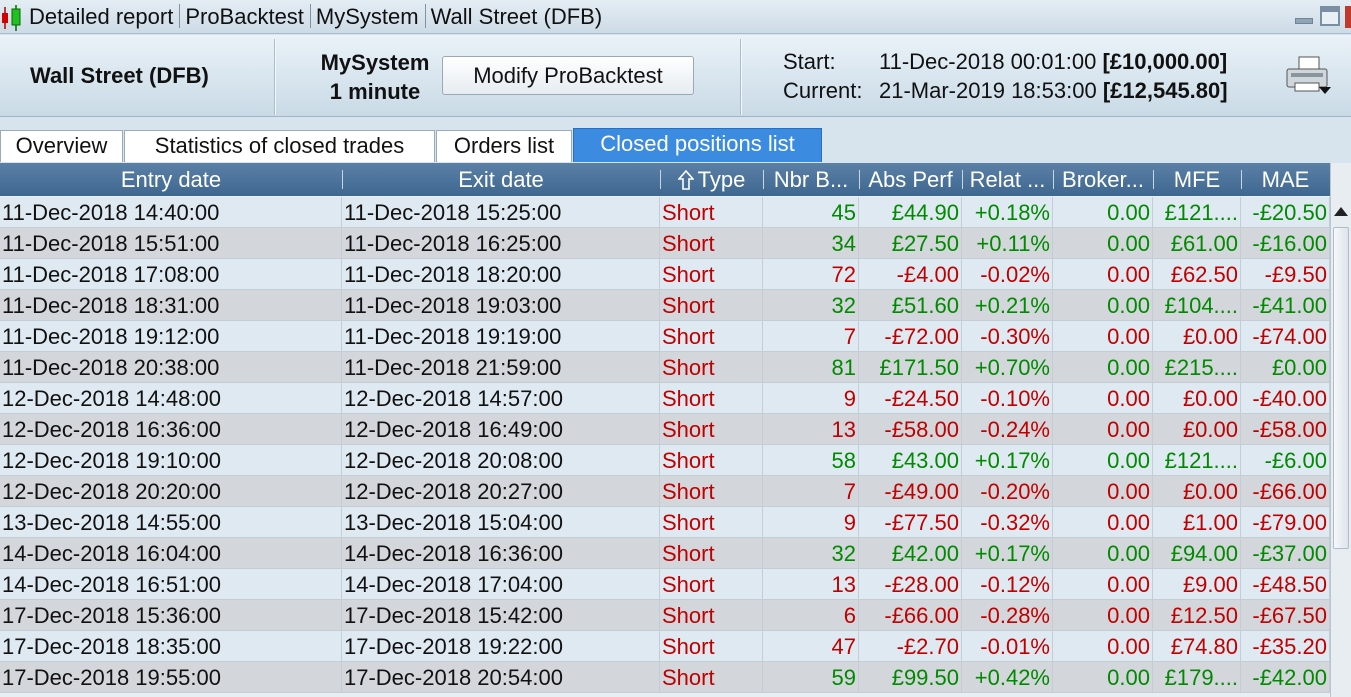 The width and height of the screenshot is (1351, 697). Describe the element at coordinates (501, 677) in the screenshot. I see `cell-exit: 17-Dec-2018 20:54:00` at that location.